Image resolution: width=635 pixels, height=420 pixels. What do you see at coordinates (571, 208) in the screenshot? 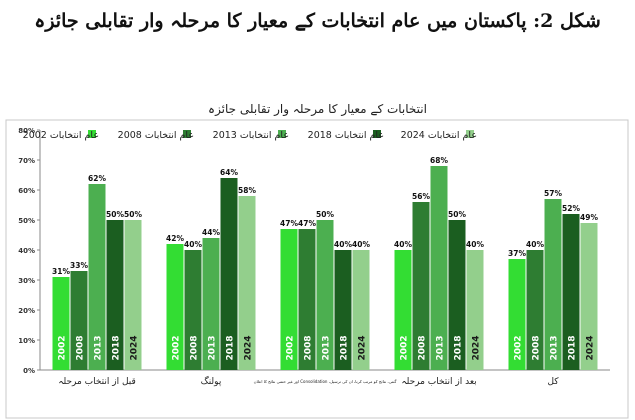
I see `data-label: 52%` at bounding box center [571, 208].